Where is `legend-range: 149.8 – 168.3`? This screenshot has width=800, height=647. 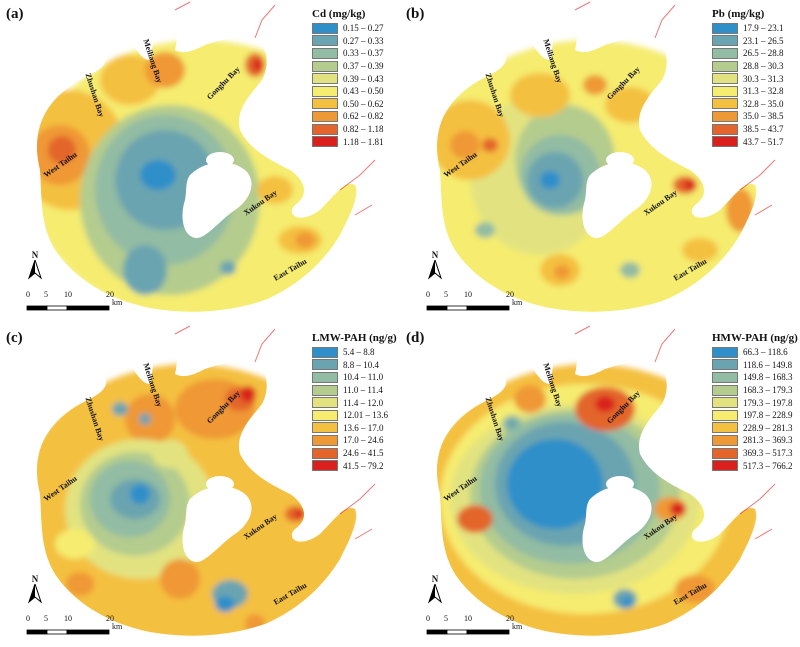 legend-range: 149.8 – 168.3 is located at coordinates (768, 377).